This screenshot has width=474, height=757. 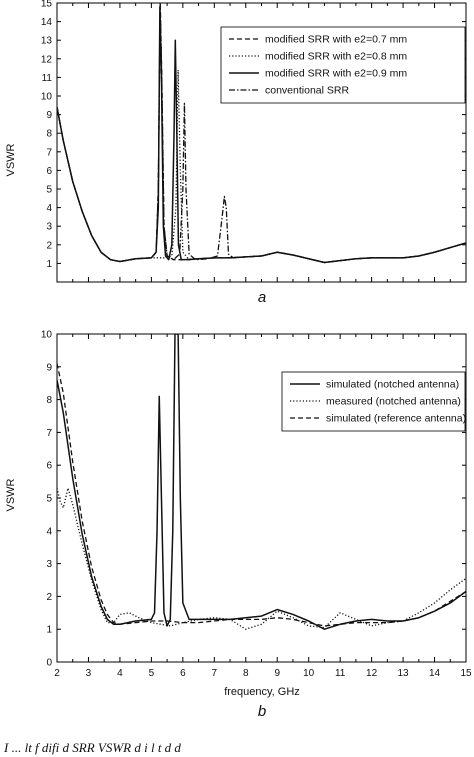 I want to click on legend-entry: measured (notched antenna), so click(x=393, y=402).